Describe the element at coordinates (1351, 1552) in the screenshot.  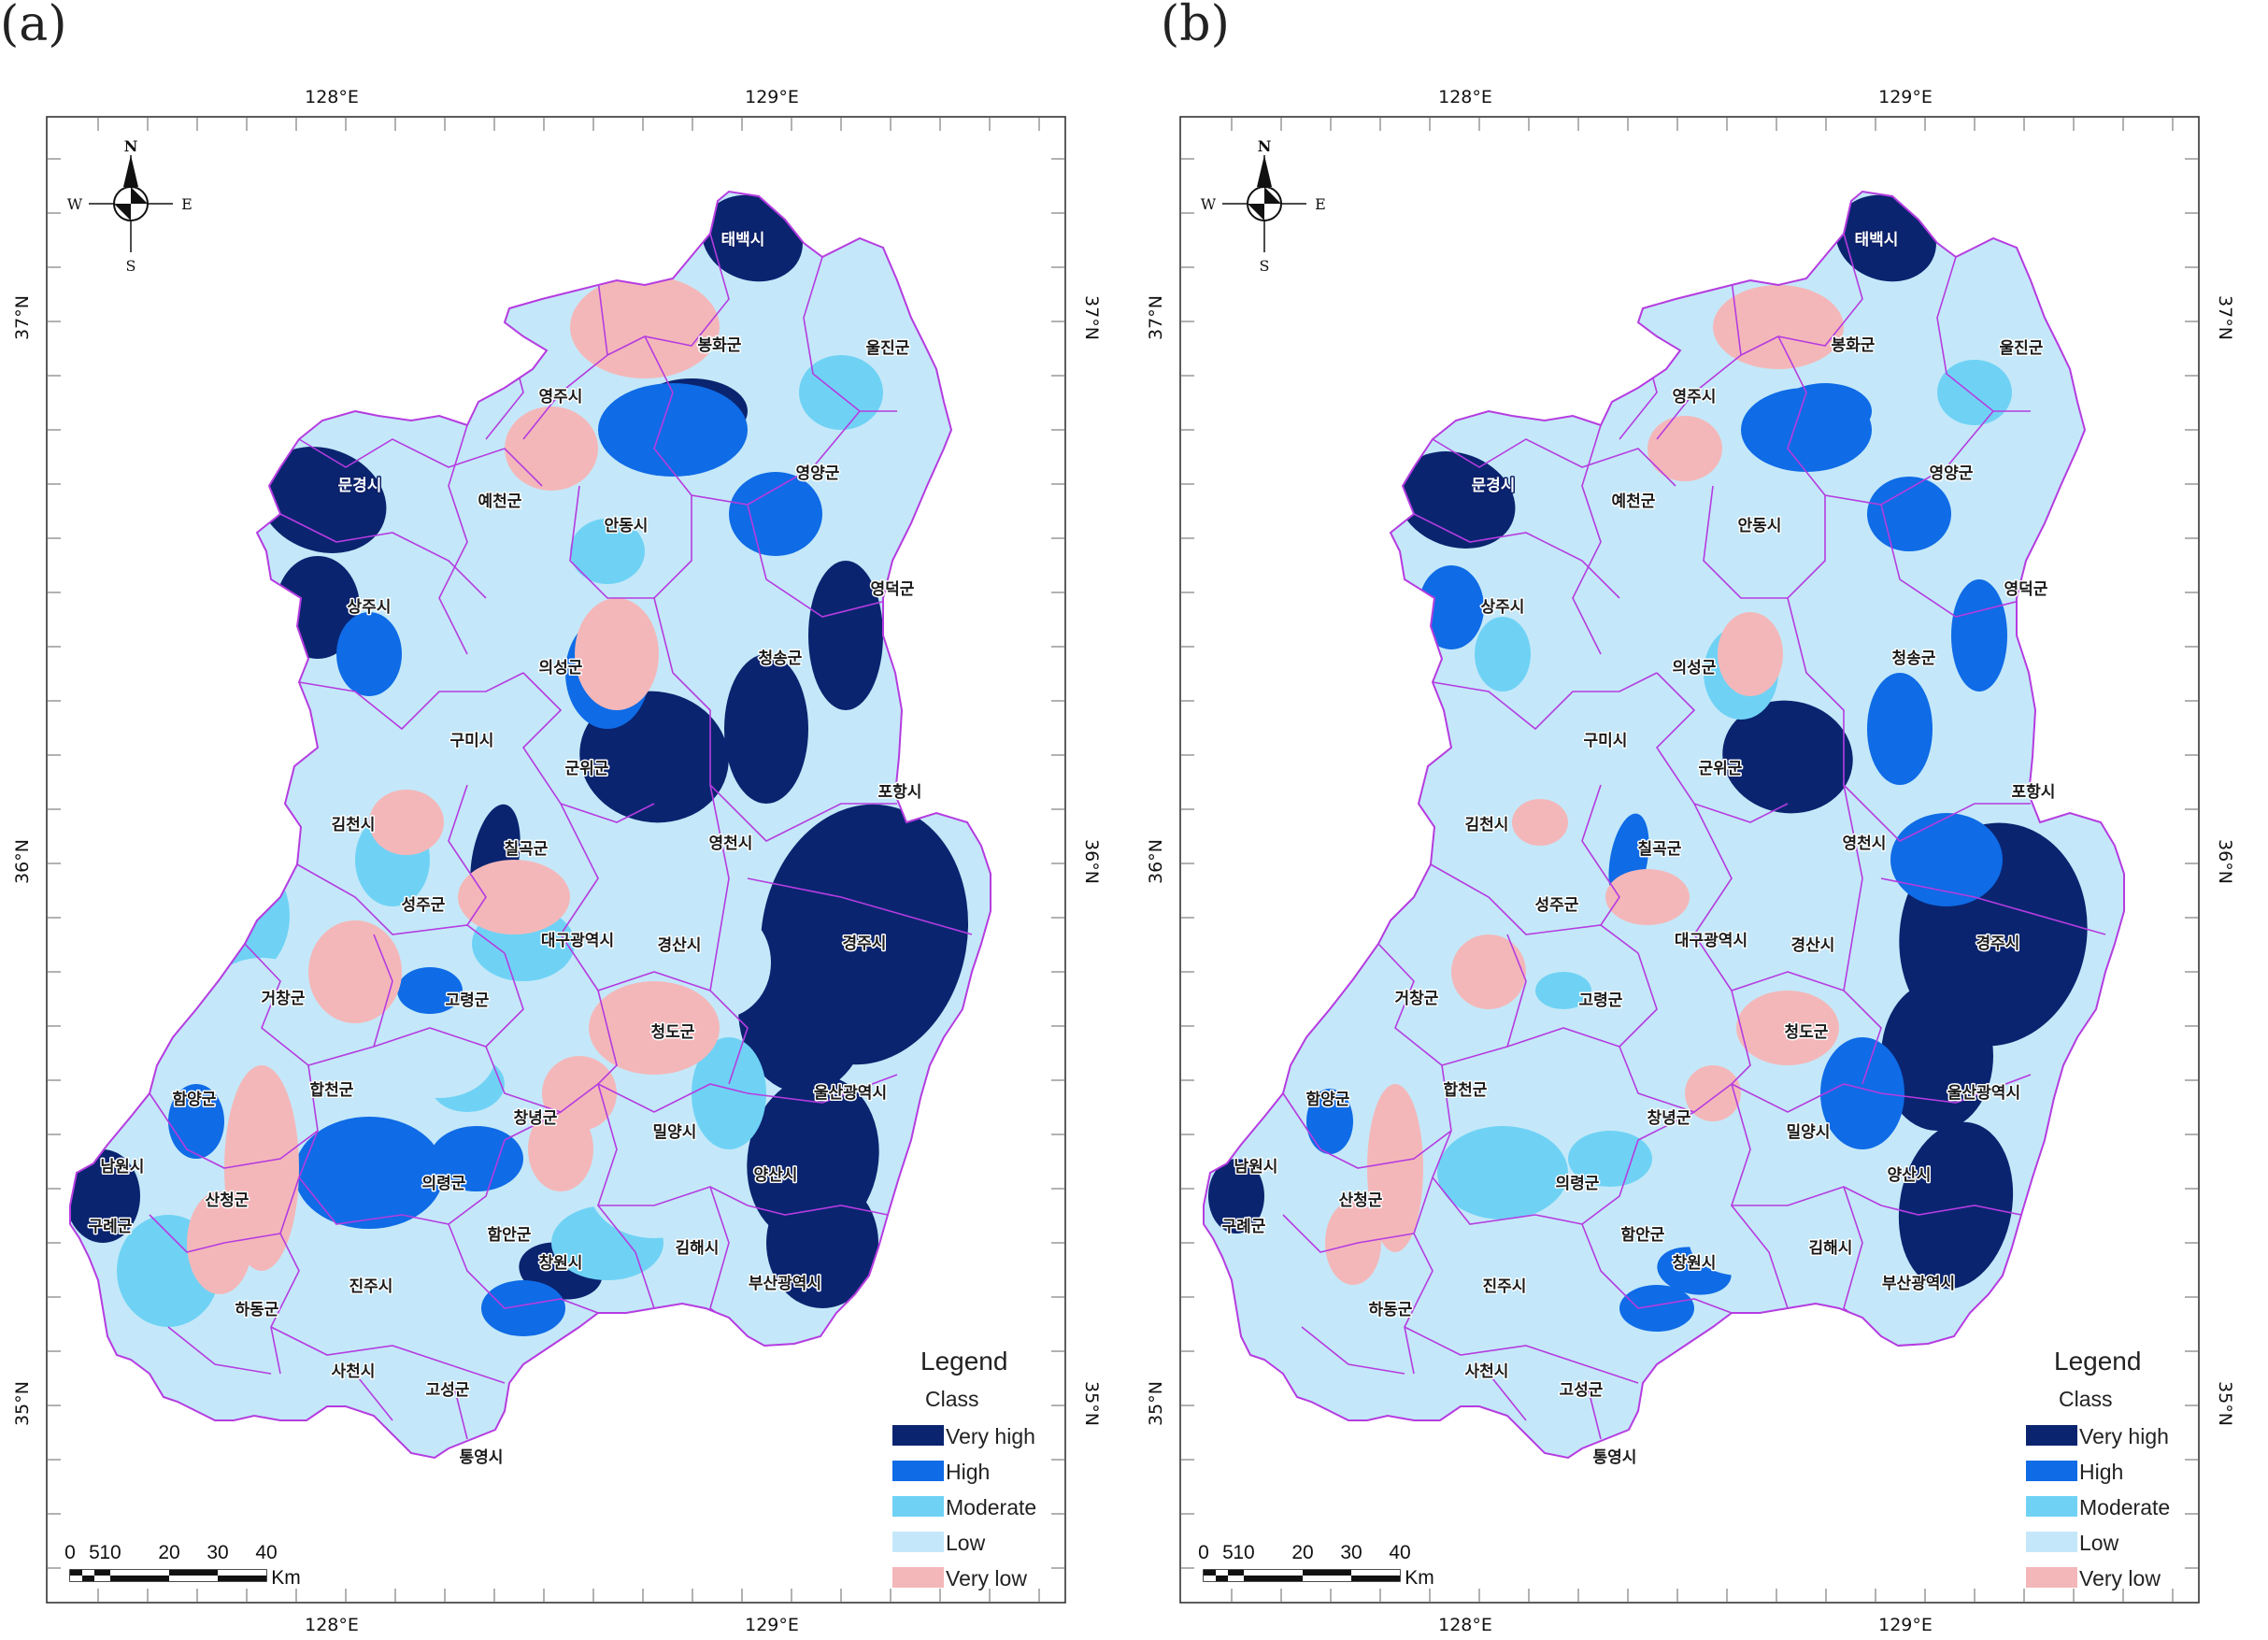
I see `scale-tick-label: 30` at that location.